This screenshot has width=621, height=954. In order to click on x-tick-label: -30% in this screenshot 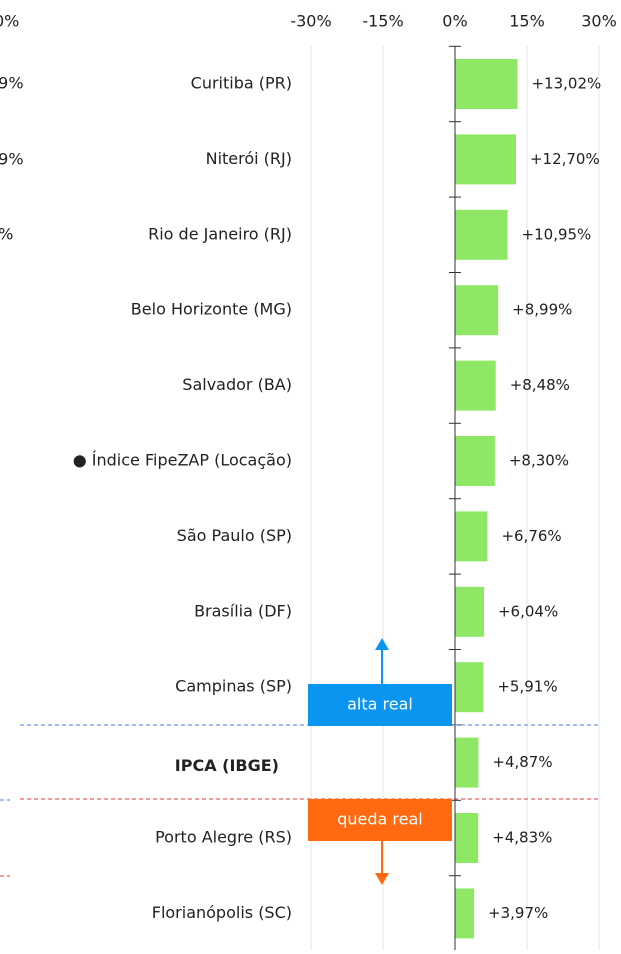, I will do `click(310, 21)`.